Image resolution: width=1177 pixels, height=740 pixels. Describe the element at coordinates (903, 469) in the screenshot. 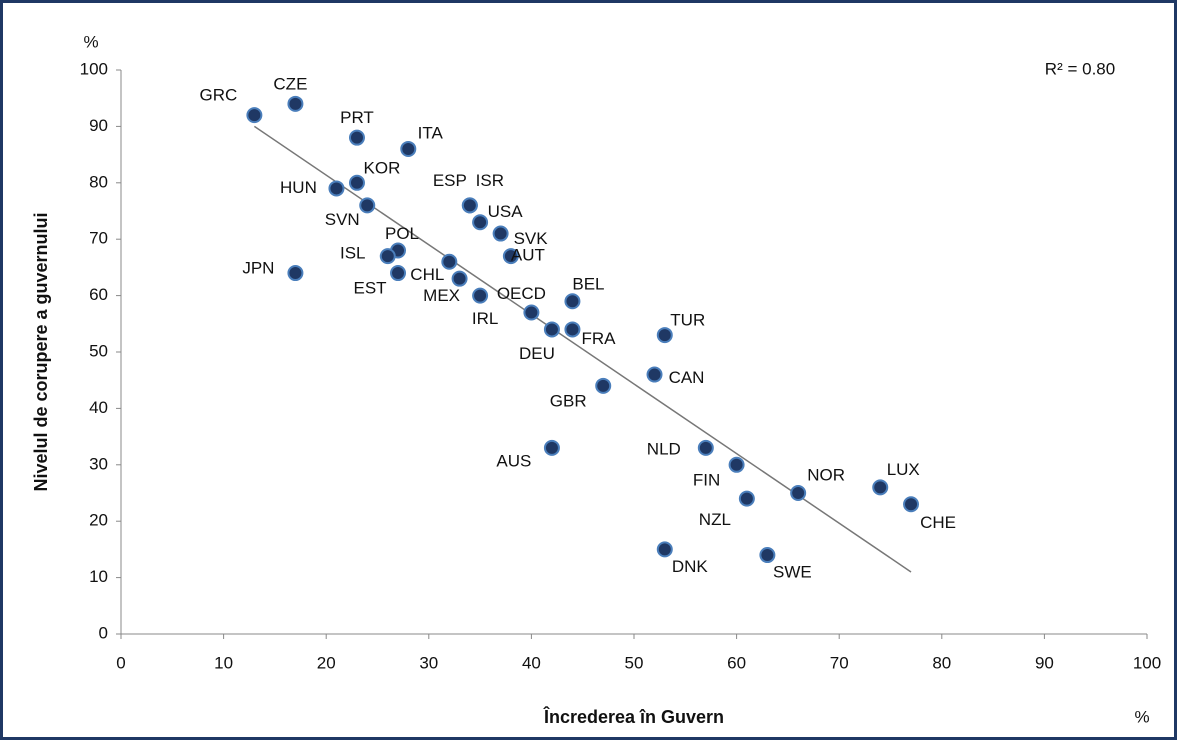

I see `point-label: LUX` at that location.